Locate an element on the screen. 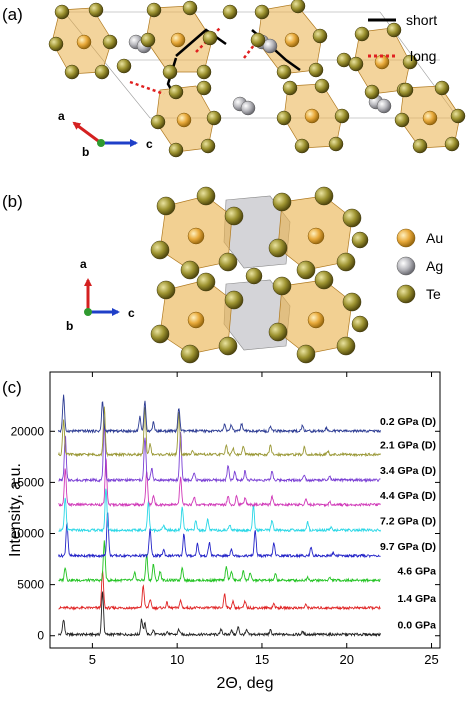 Image resolution: width=474 pixels, height=703 pixels. te-atoms-b is located at coordinates (259, 275).